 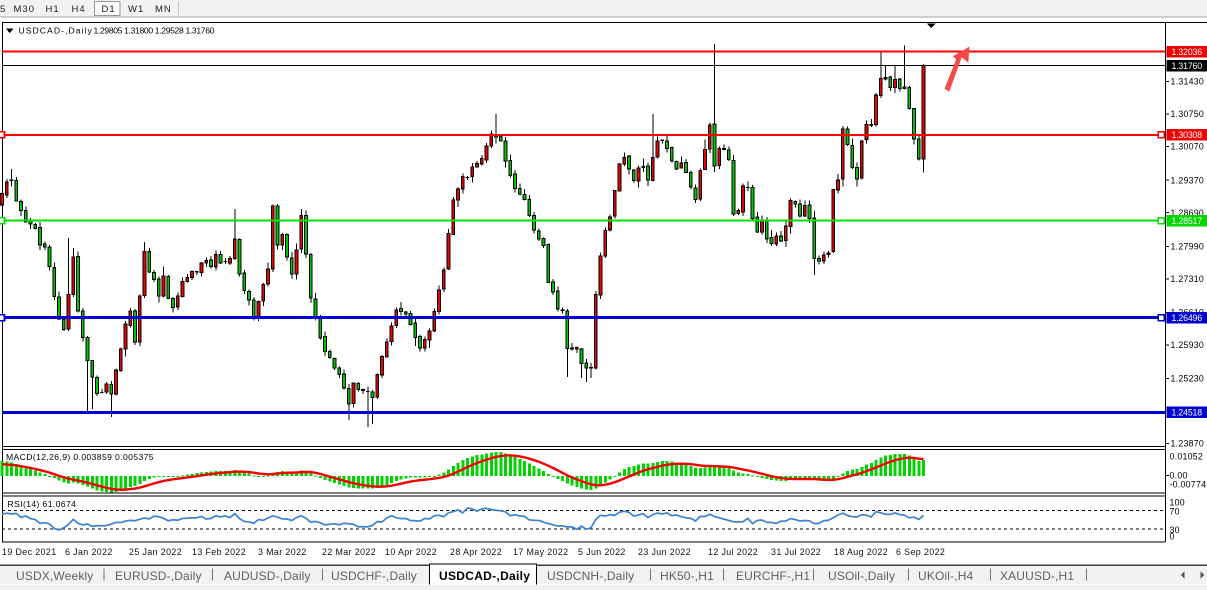 What do you see at coordinates (796, 552) in the screenshot?
I see `svg-text: 31 Jul 2022` at bounding box center [796, 552].